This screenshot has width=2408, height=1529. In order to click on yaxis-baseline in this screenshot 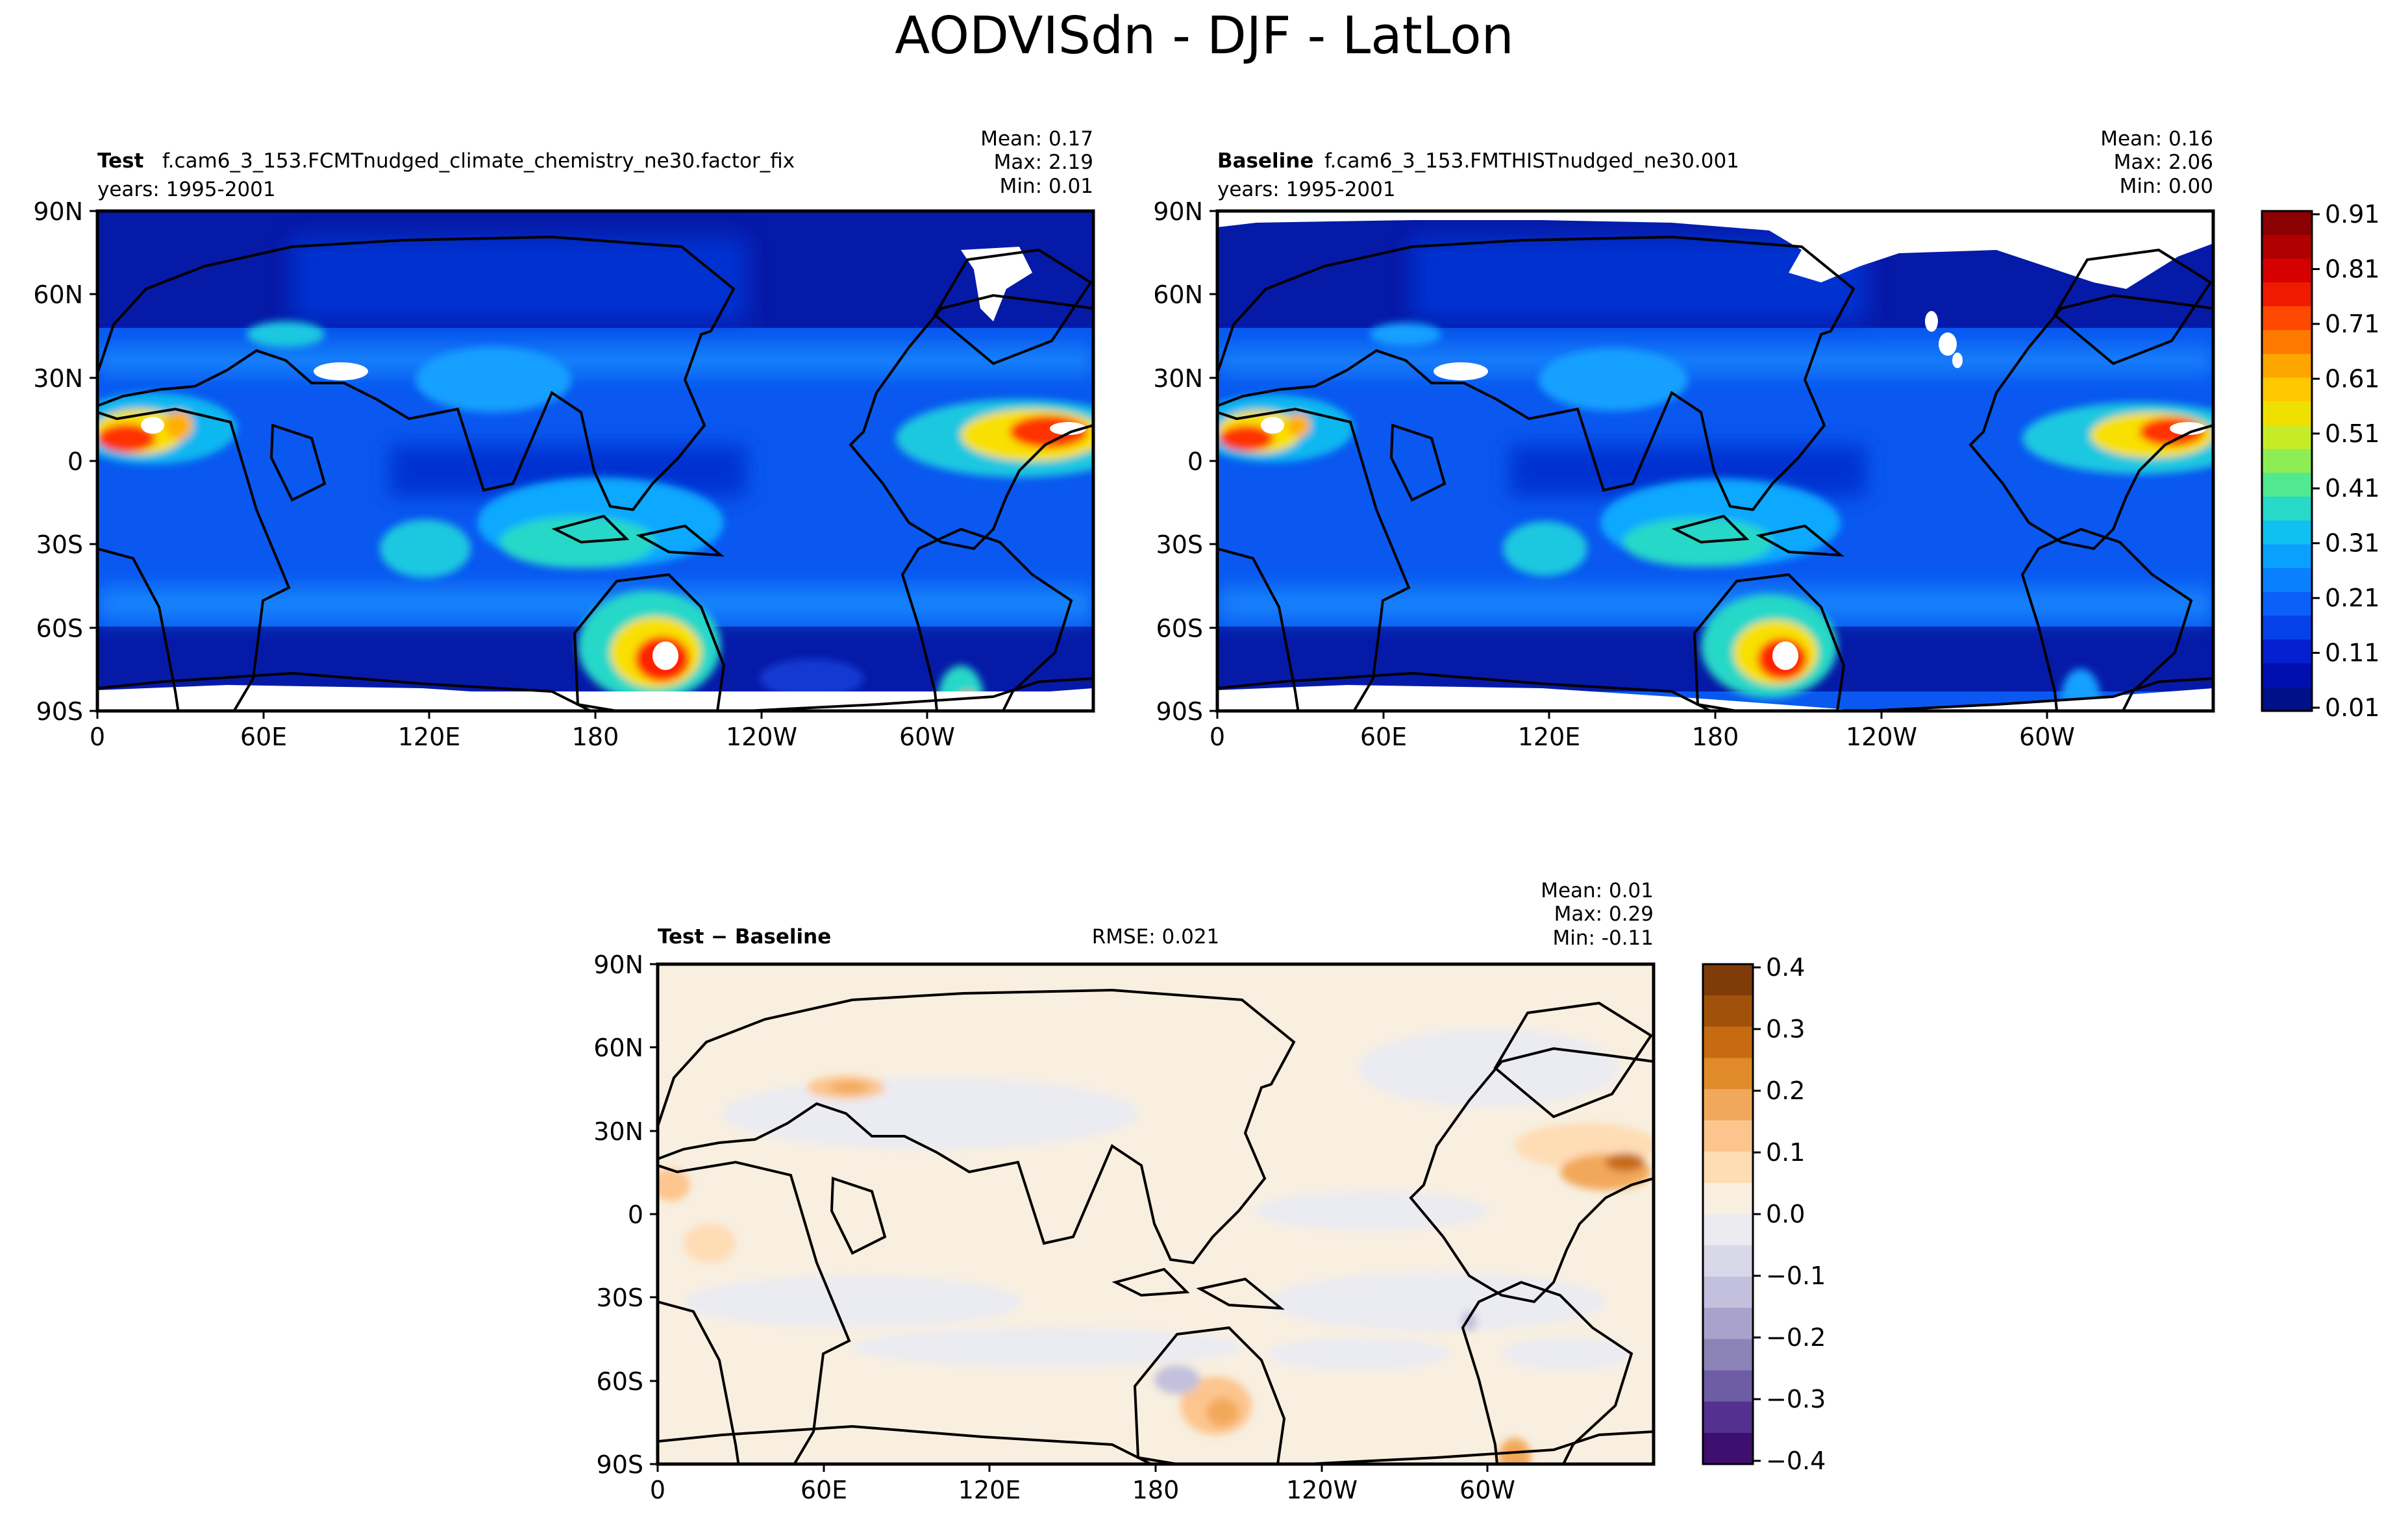, I will do `click(1213, 461)`.